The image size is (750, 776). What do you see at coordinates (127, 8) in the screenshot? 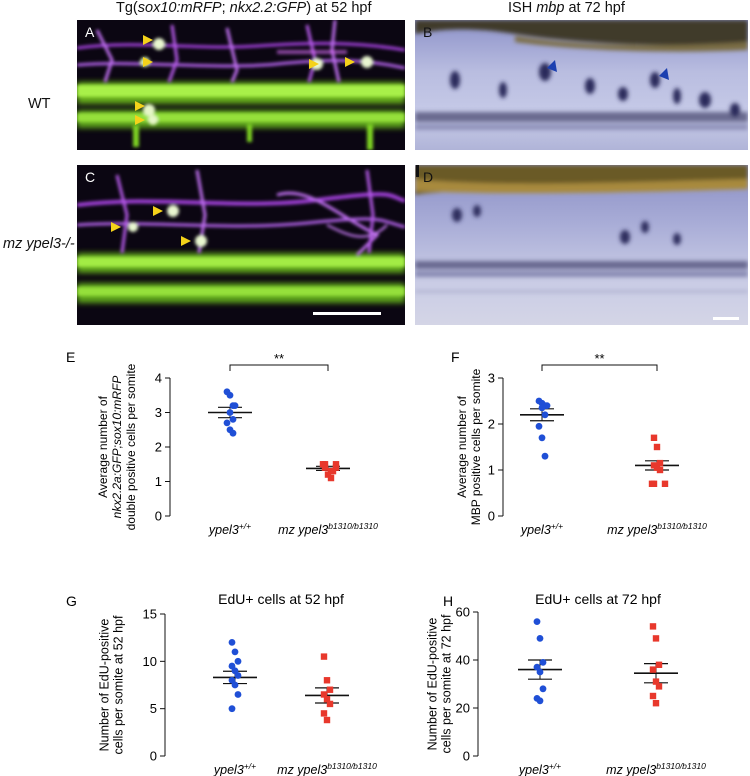
I see `header-left-text: Tg(` at bounding box center [127, 8].